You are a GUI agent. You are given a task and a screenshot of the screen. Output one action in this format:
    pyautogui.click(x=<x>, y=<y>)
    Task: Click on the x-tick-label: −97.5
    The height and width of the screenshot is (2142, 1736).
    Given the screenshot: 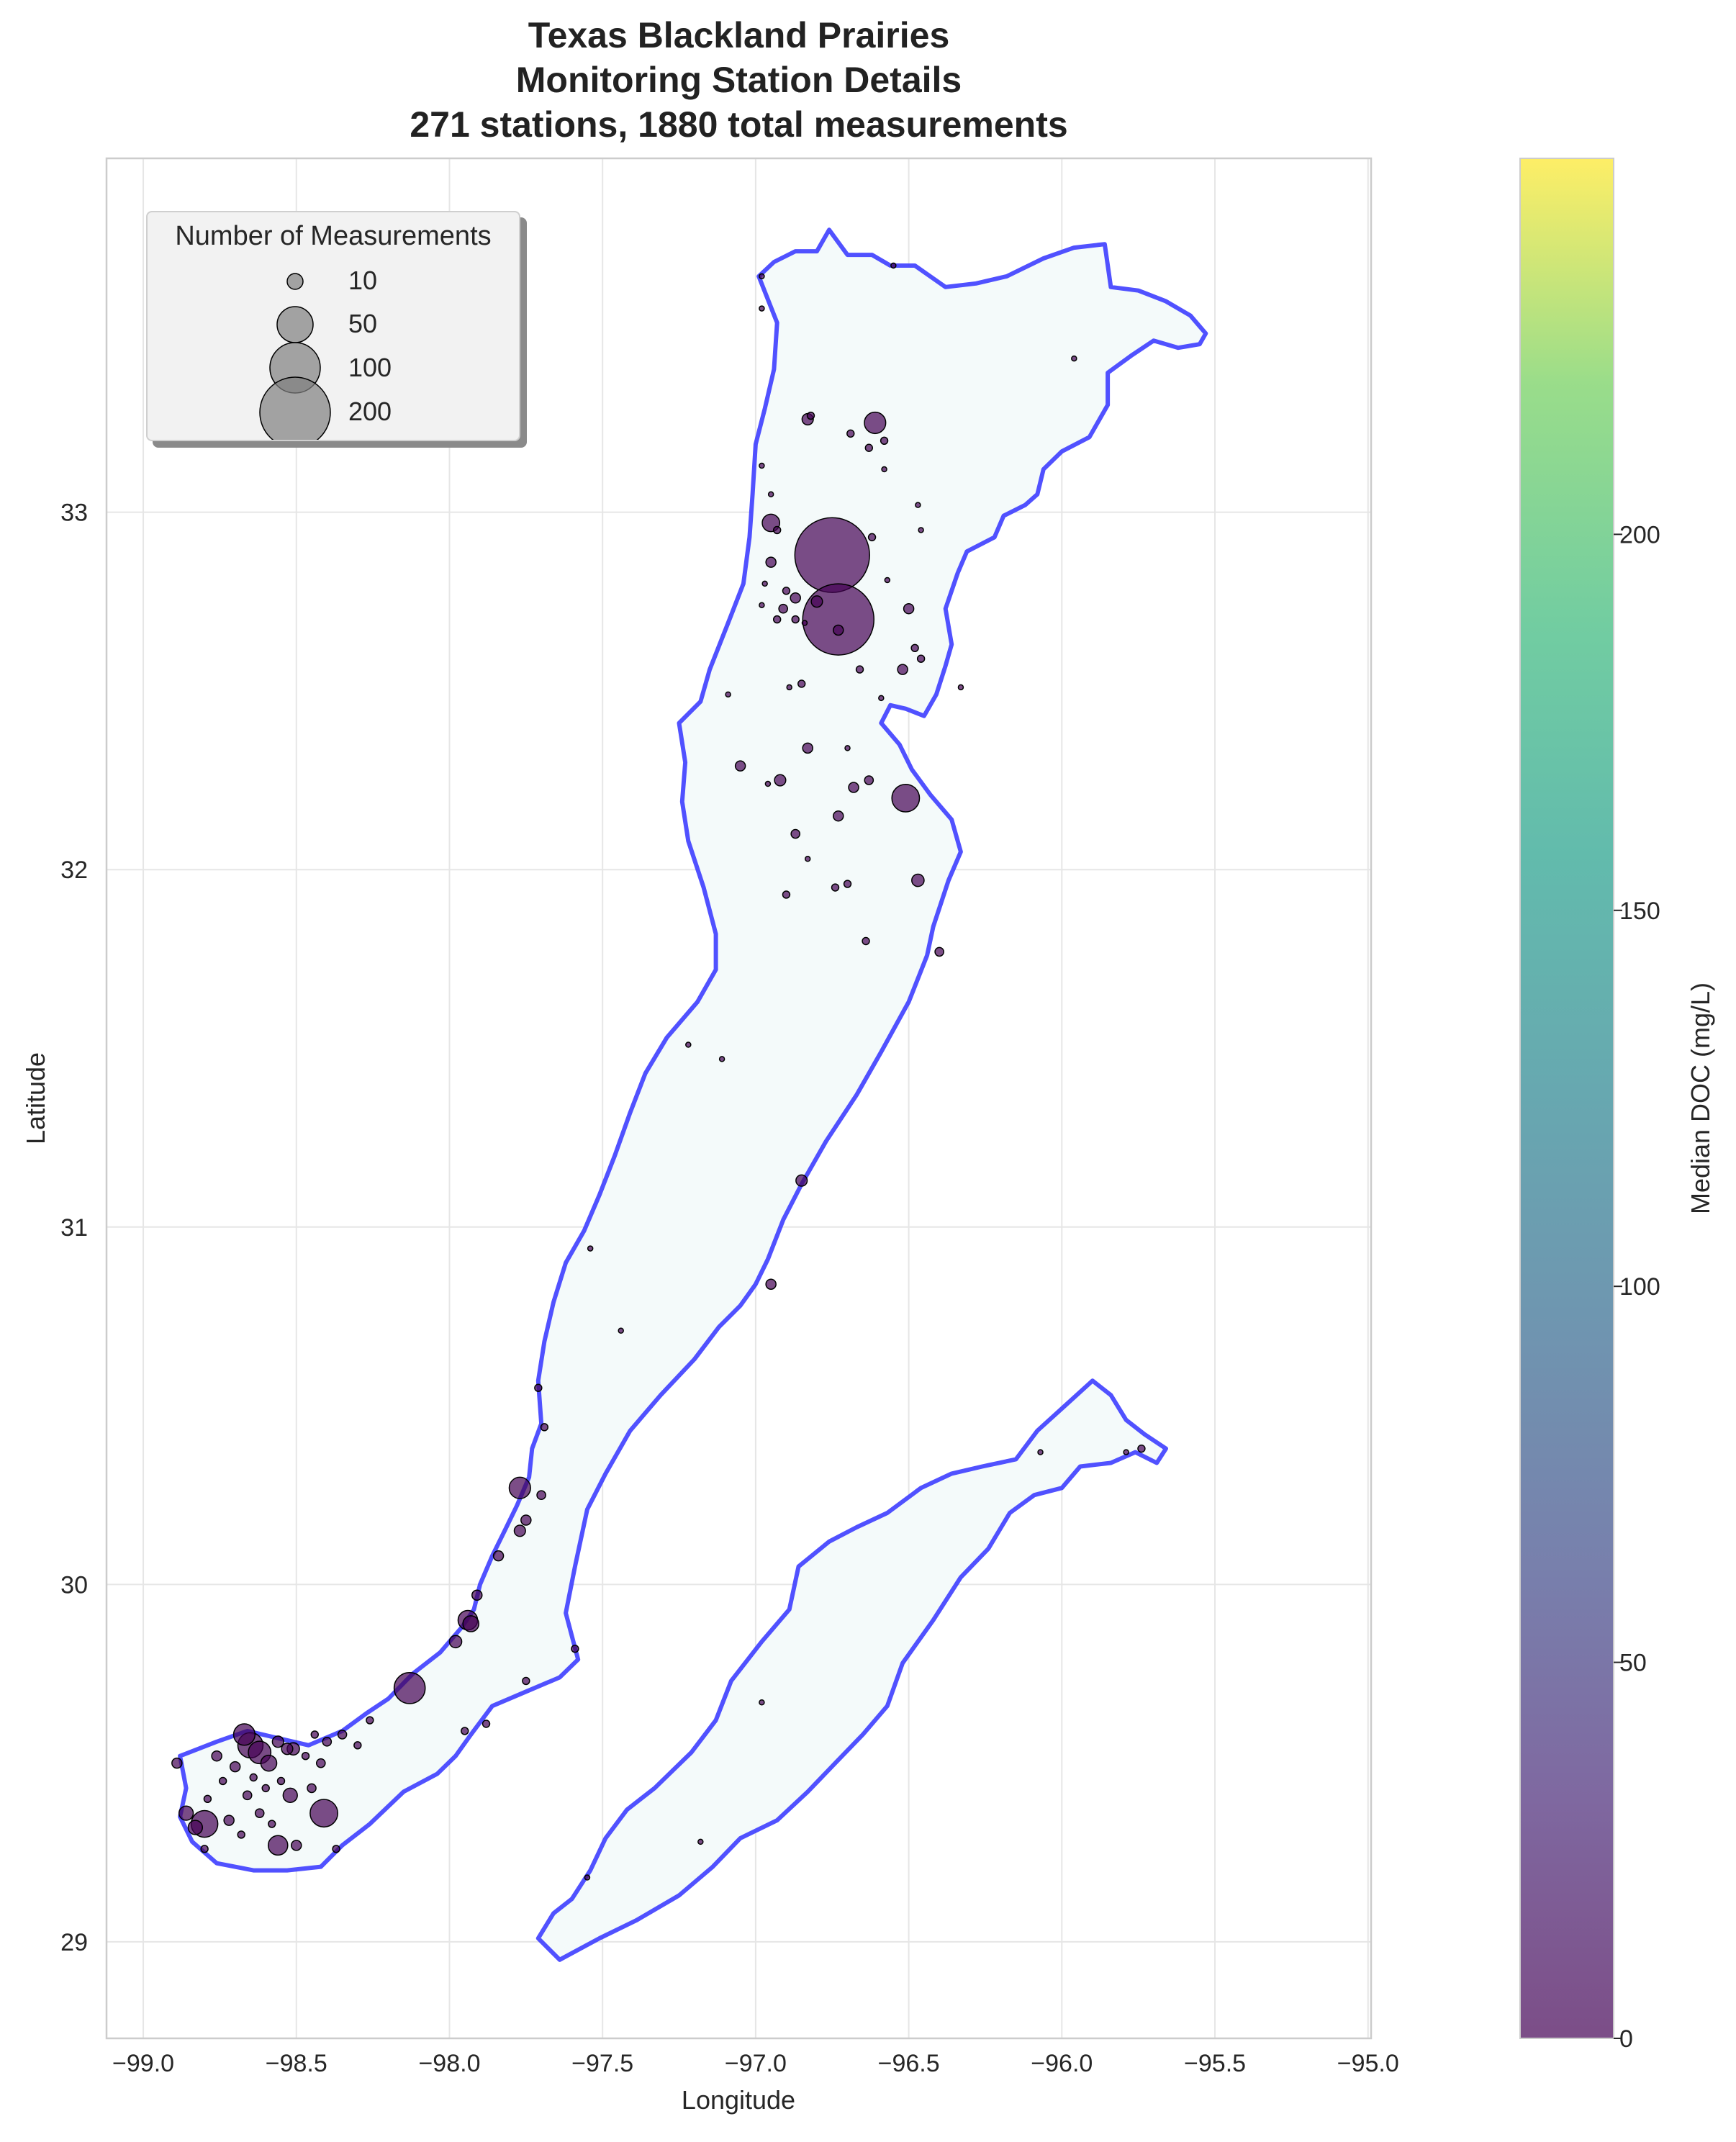 What is the action you would take?
    pyautogui.click(x=602, y=2063)
    